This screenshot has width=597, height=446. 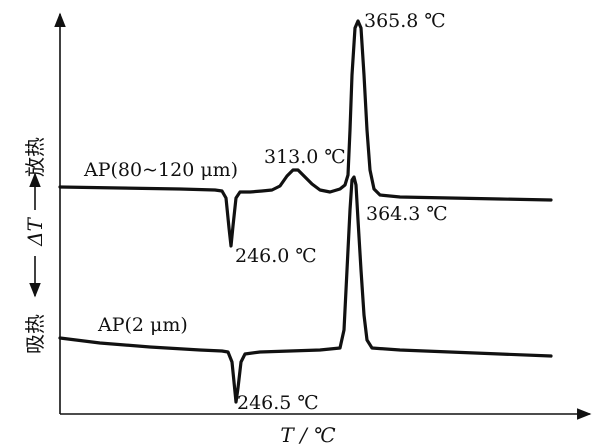 I want to click on y-axis-label: ΔT, so click(x=35, y=231).